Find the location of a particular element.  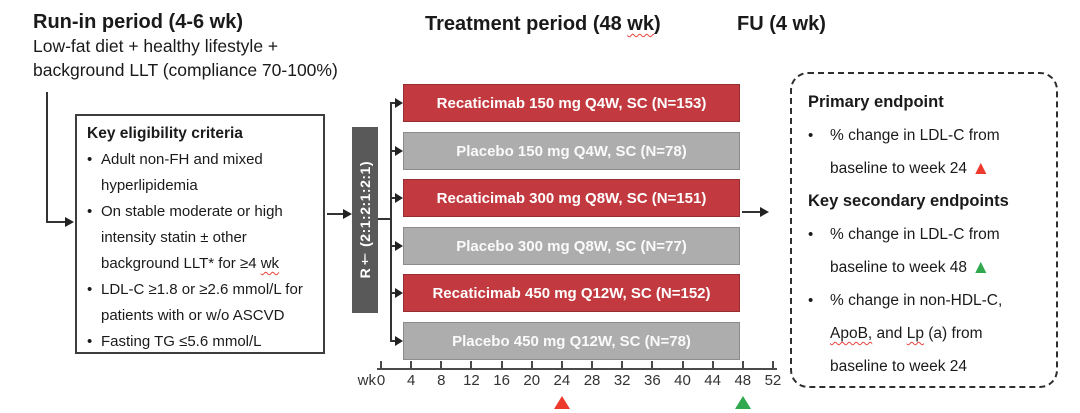

axis-tick-label: 4 is located at coordinates (411, 380).